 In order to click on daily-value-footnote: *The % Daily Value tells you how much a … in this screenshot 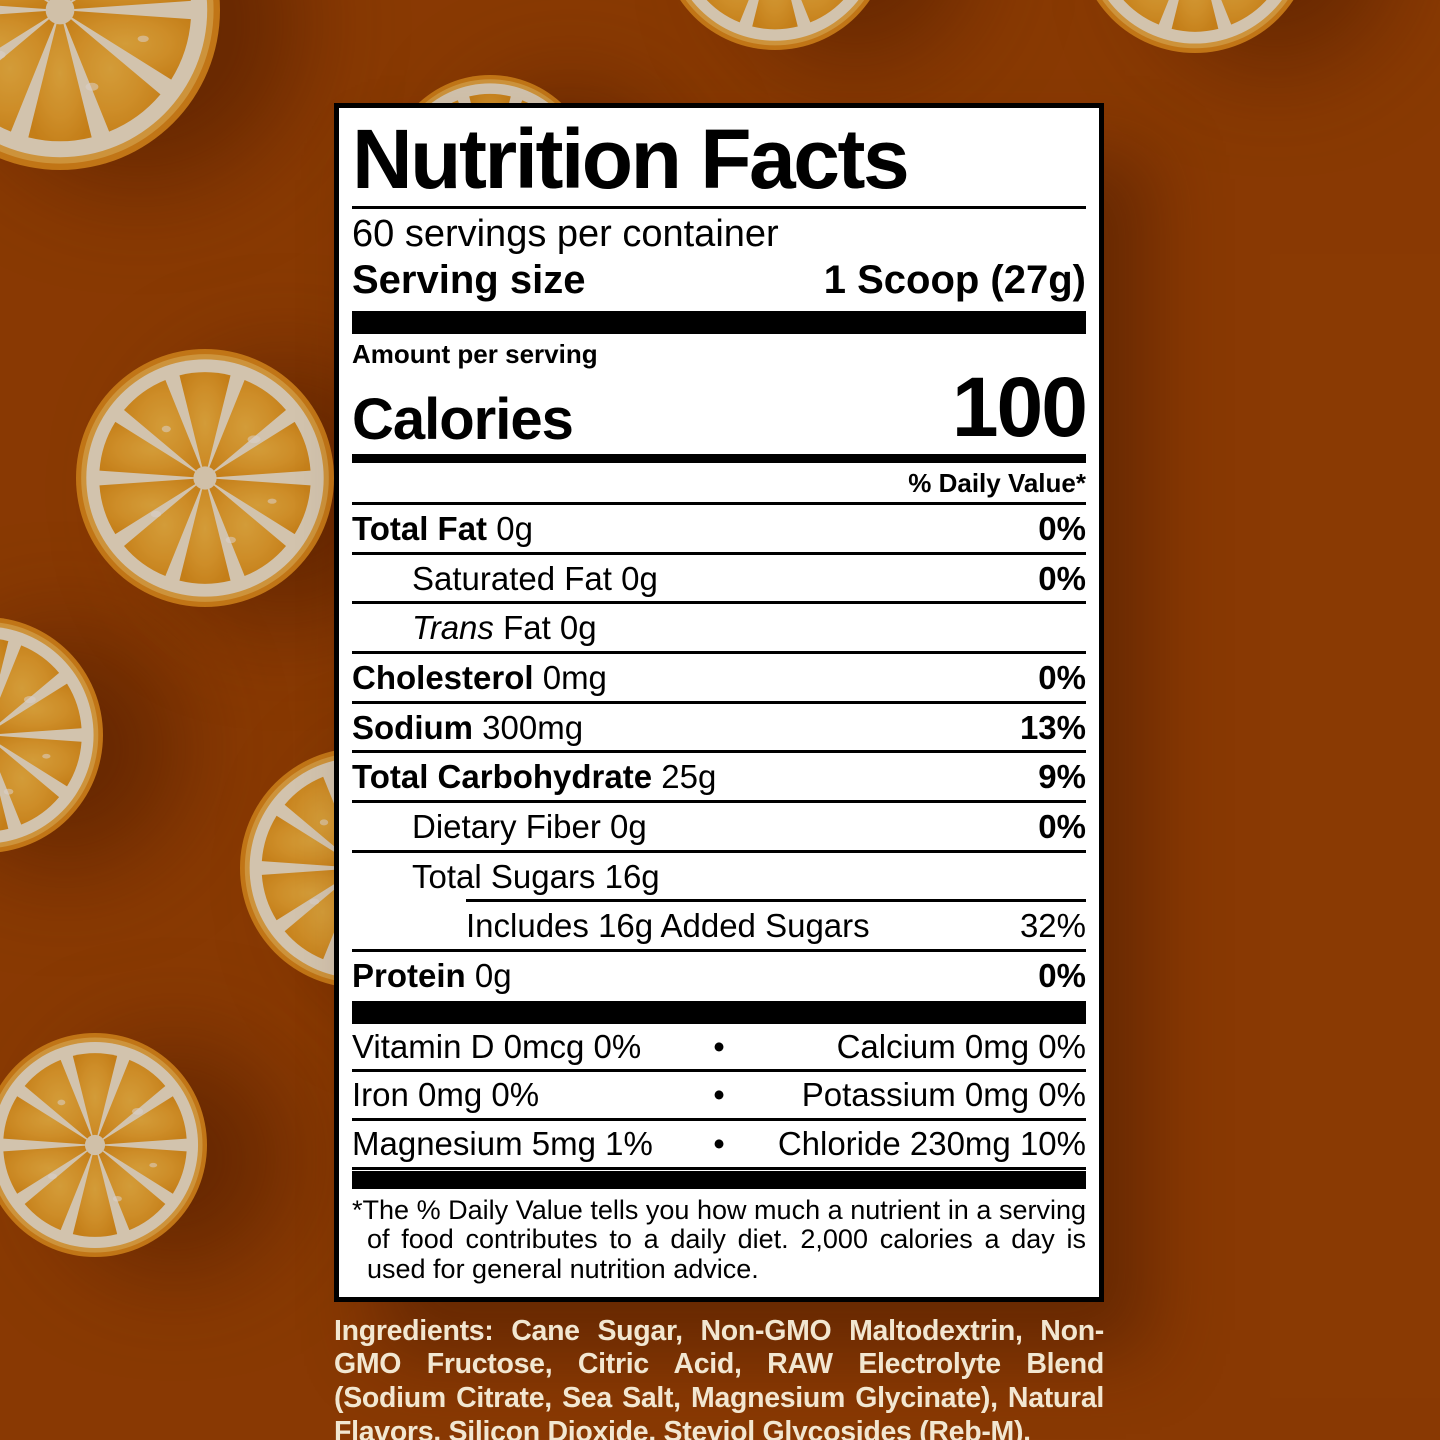, I will do `click(719, 1239)`.